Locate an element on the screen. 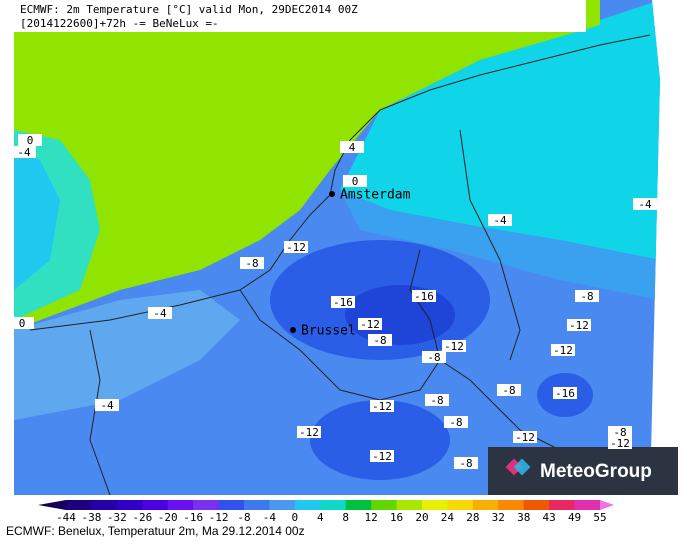  colorbar-tick-label: 20 is located at coordinates (421, 517).